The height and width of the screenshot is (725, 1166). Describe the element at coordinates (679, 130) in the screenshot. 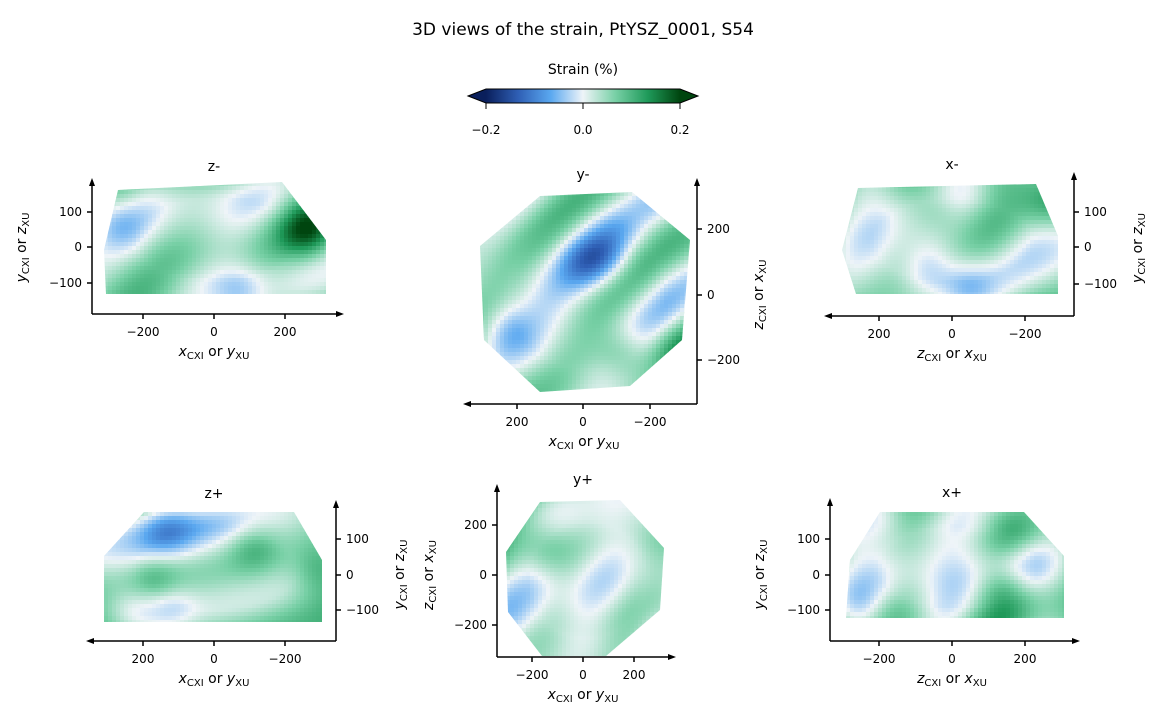

I see `colorbar-tick-label: 0.2` at that location.